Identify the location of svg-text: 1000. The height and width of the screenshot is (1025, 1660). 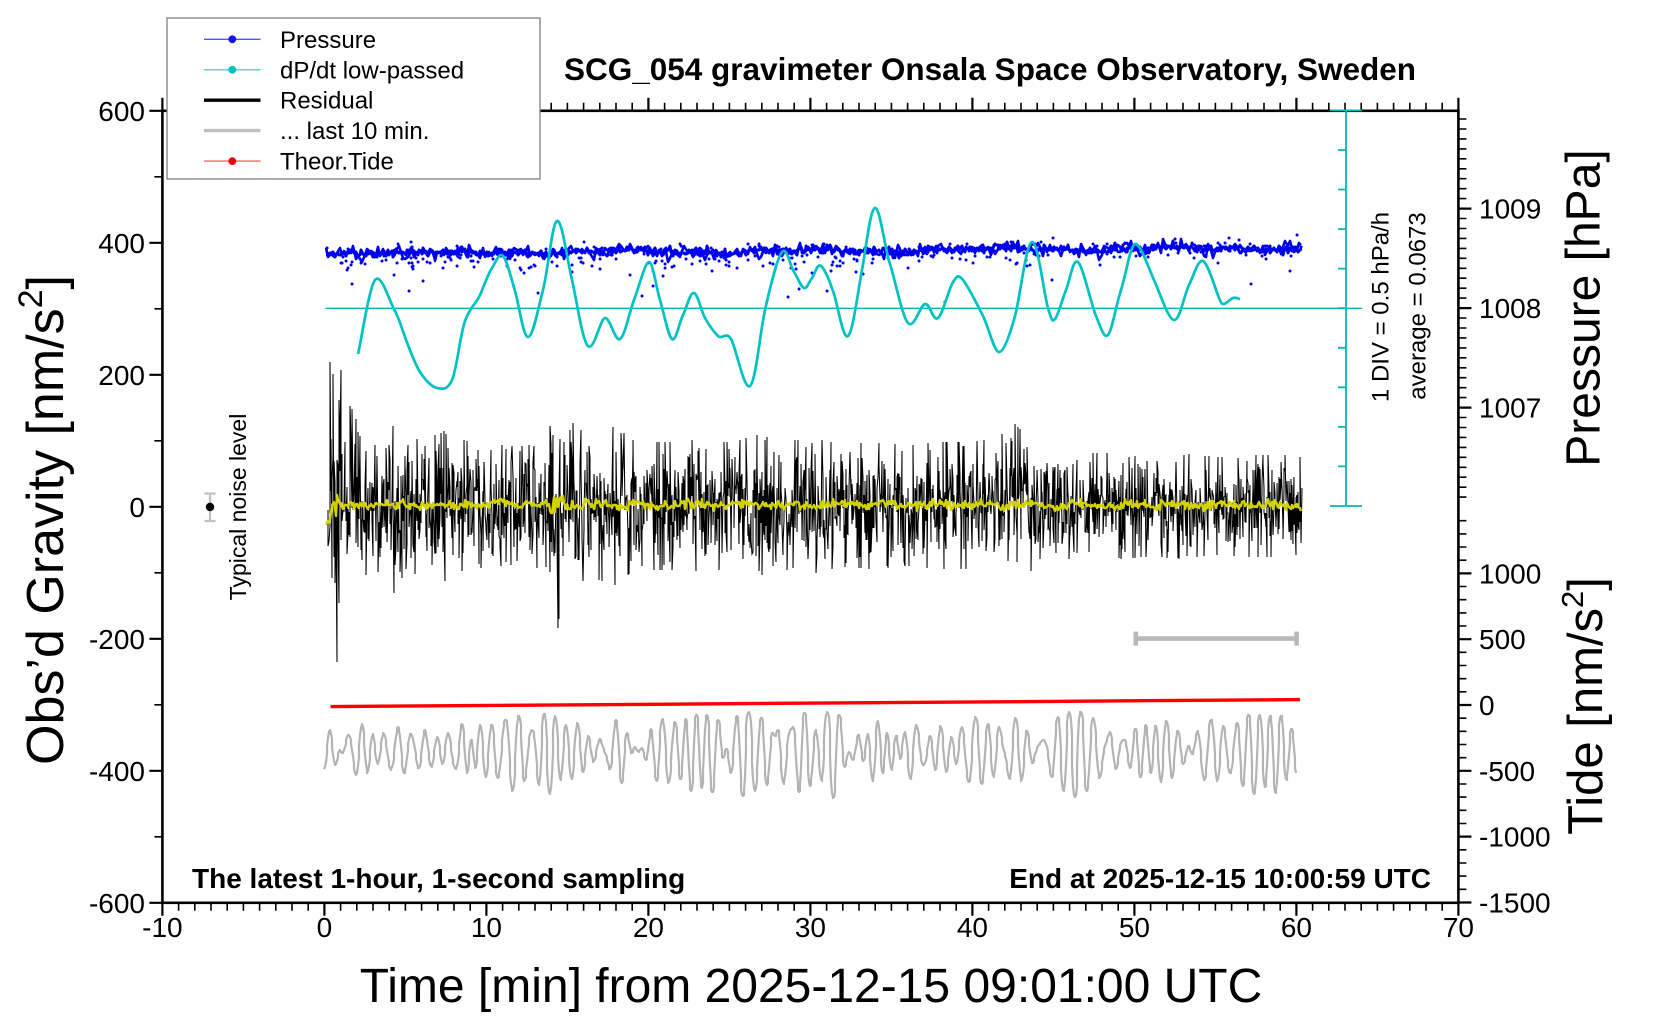
(1510, 573).